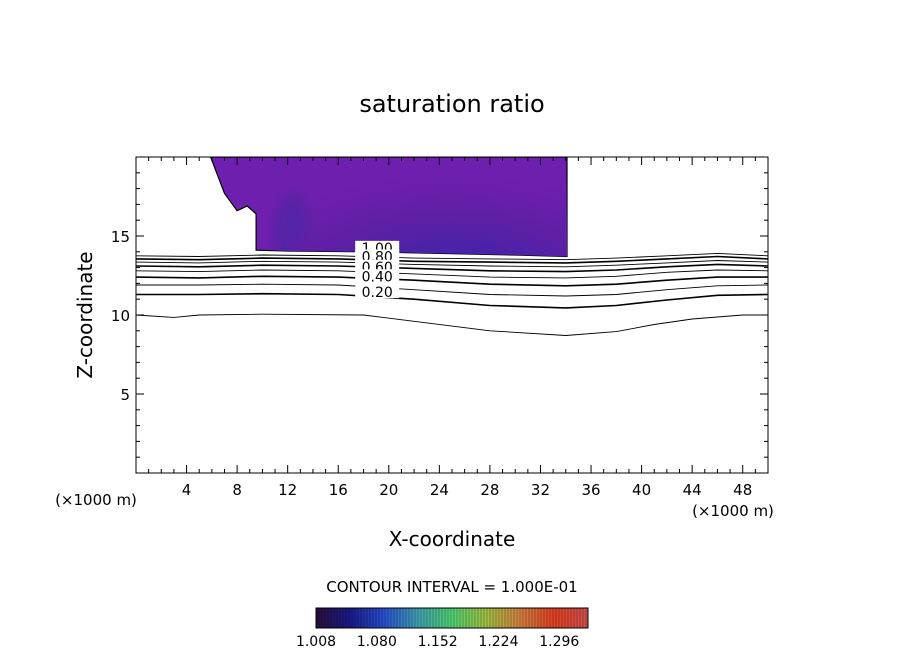 The image size is (904, 654). Describe the element at coordinates (559, 642) in the screenshot. I see `colorbar-tick-label: 1.296` at that location.